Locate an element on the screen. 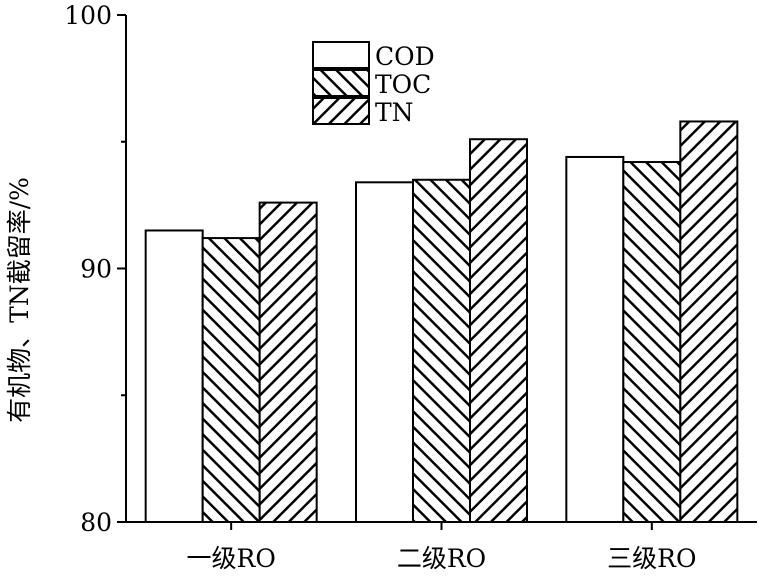  y-tick-label: 100 is located at coordinates (88, 15).